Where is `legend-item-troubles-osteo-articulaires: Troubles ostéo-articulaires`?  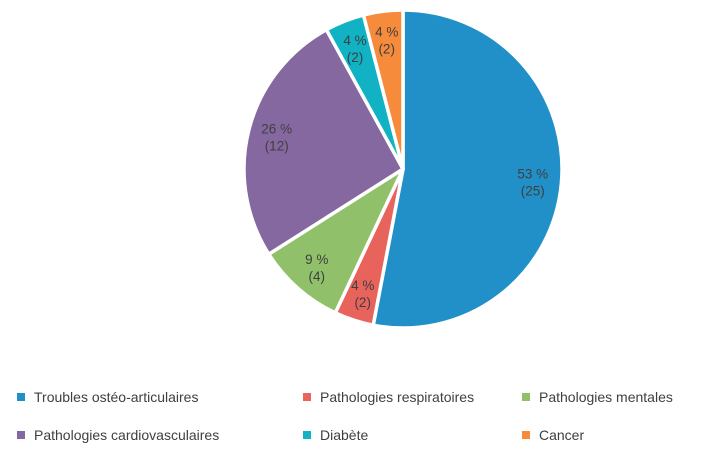 legend-item-troubles-osteo-articulaires: Troubles ostéo-articulaires is located at coordinates (160, 397).